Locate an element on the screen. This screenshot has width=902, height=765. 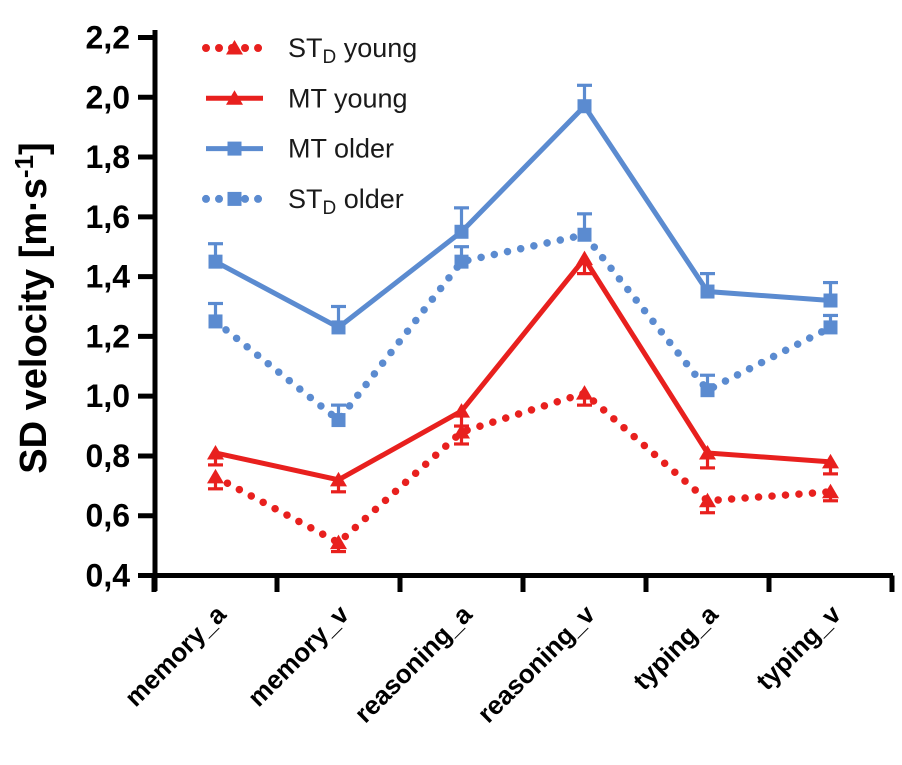
y-tick-label: 0,6 is located at coordinates (108, 516).